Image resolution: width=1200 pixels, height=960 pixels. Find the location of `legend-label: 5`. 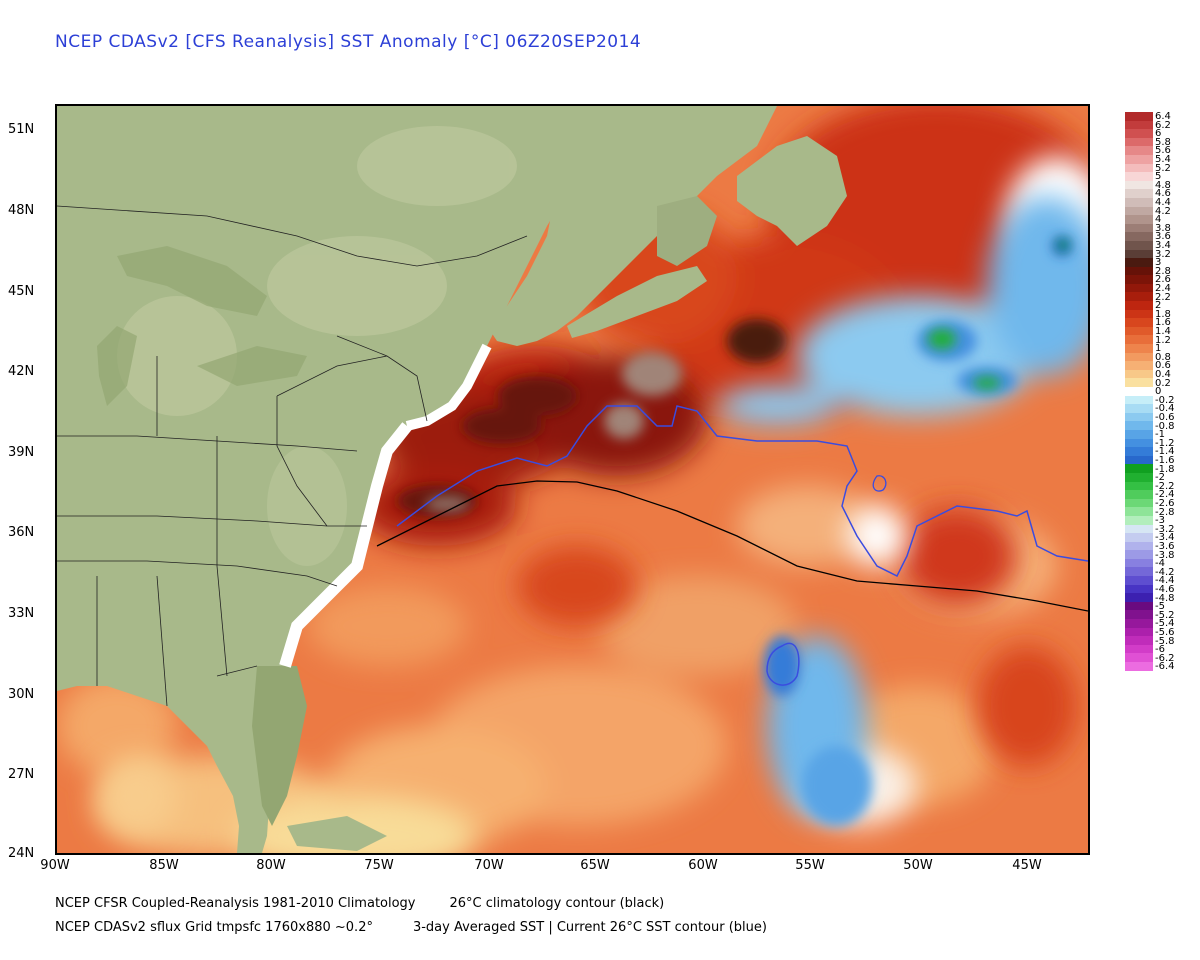

legend-label: 5 is located at coordinates (1158, 177).